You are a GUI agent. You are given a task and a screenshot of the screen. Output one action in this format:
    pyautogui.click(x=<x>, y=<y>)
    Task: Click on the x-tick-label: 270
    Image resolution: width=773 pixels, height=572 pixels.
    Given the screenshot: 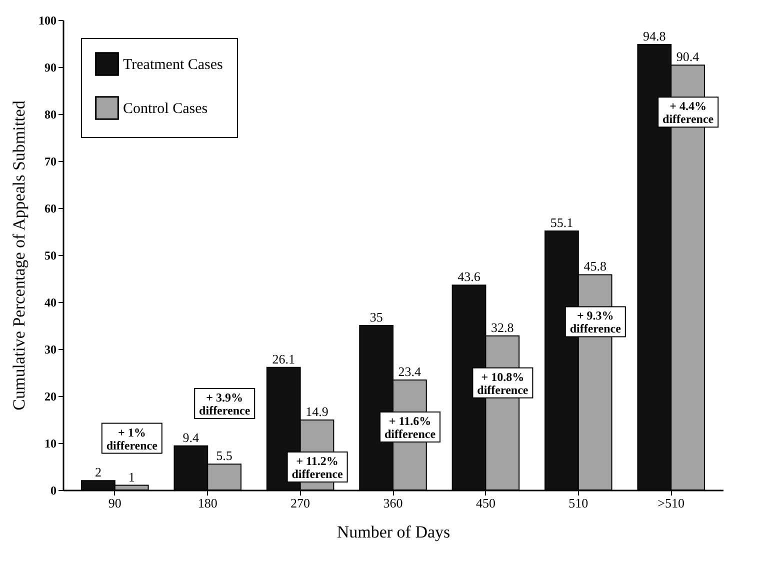 What is the action you would take?
    pyautogui.click(x=300, y=503)
    